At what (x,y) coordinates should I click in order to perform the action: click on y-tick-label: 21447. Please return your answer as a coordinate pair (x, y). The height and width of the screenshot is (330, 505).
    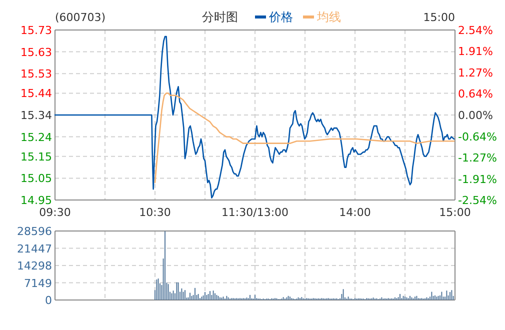
    Looking at the image, I should click on (34, 249).